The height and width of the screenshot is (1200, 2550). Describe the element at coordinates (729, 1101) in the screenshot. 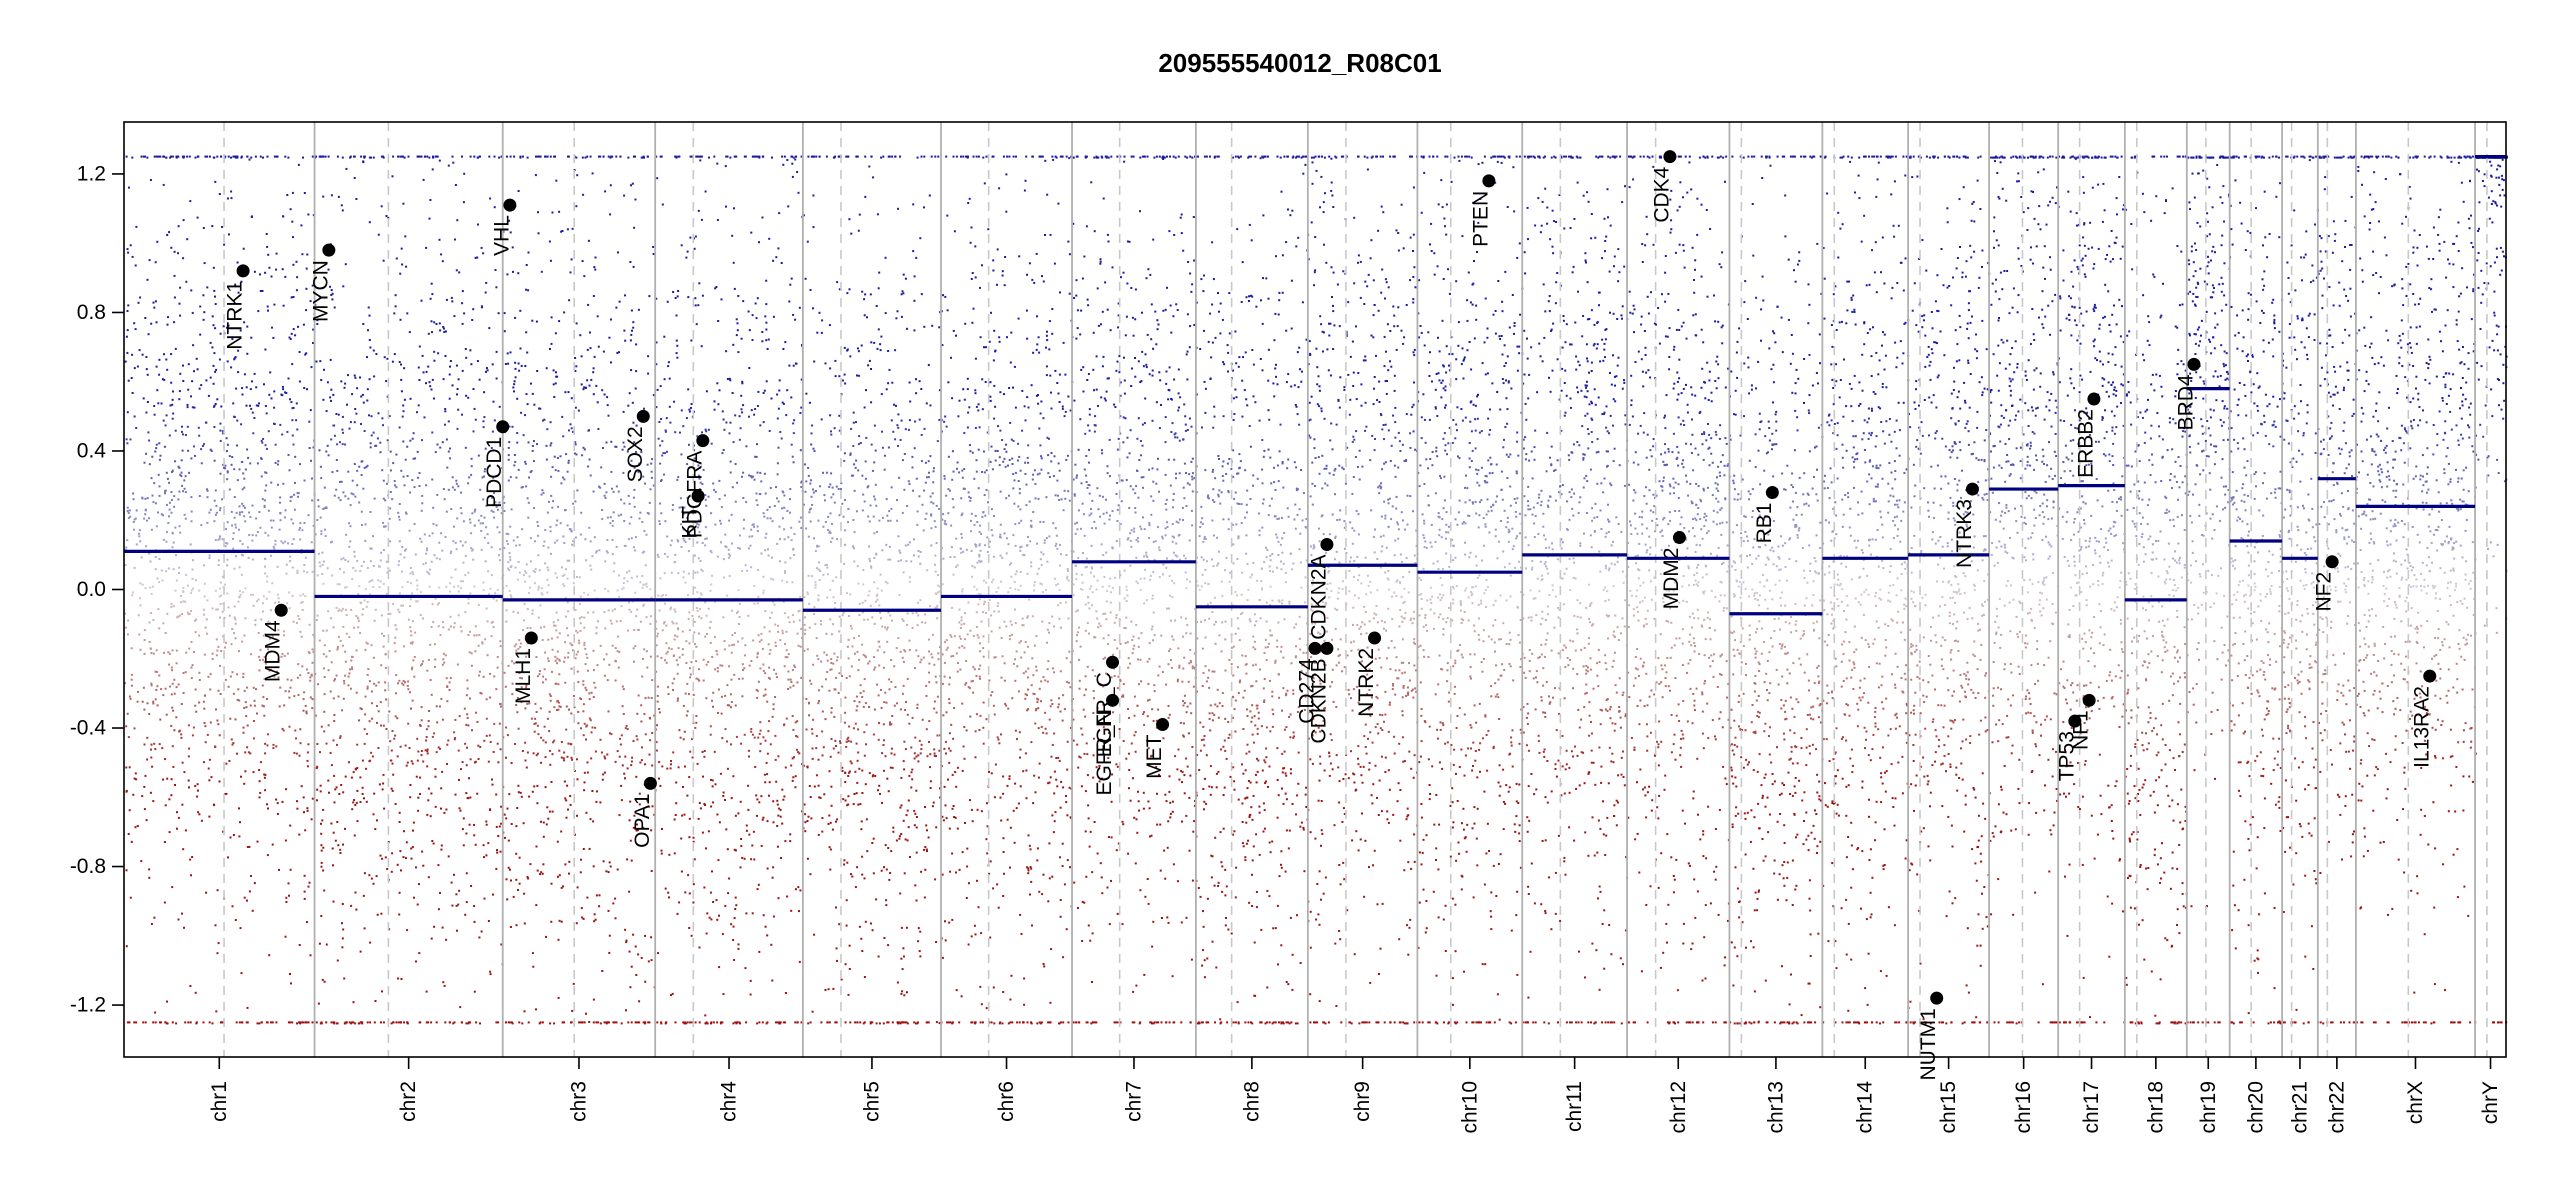

I see `chromosome-label: chr4` at that location.